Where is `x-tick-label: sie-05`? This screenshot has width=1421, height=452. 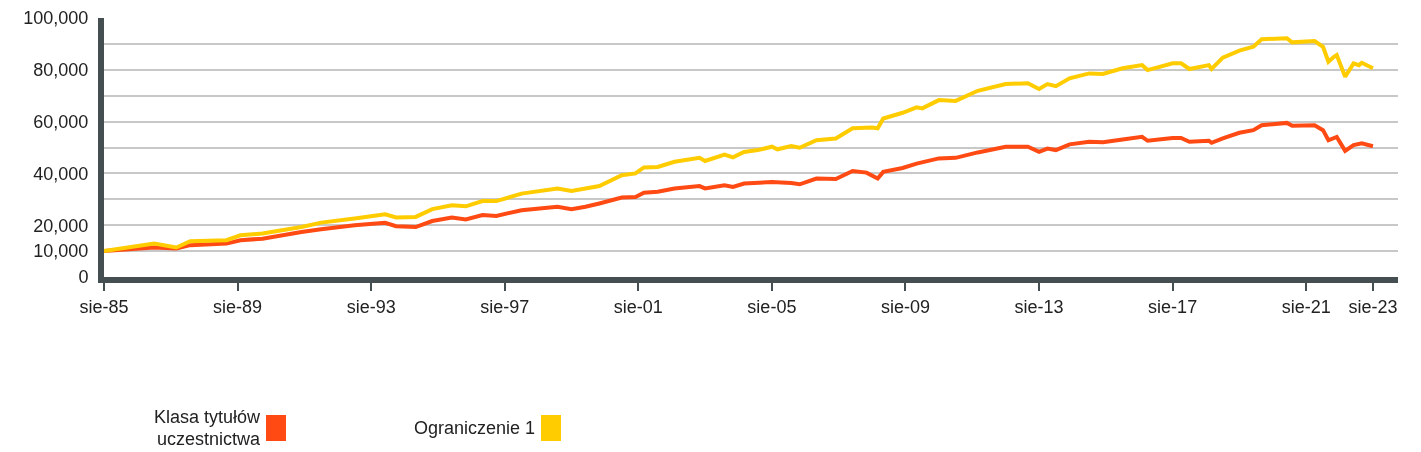 x-tick-label: sie-05 is located at coordinates (772, 306).